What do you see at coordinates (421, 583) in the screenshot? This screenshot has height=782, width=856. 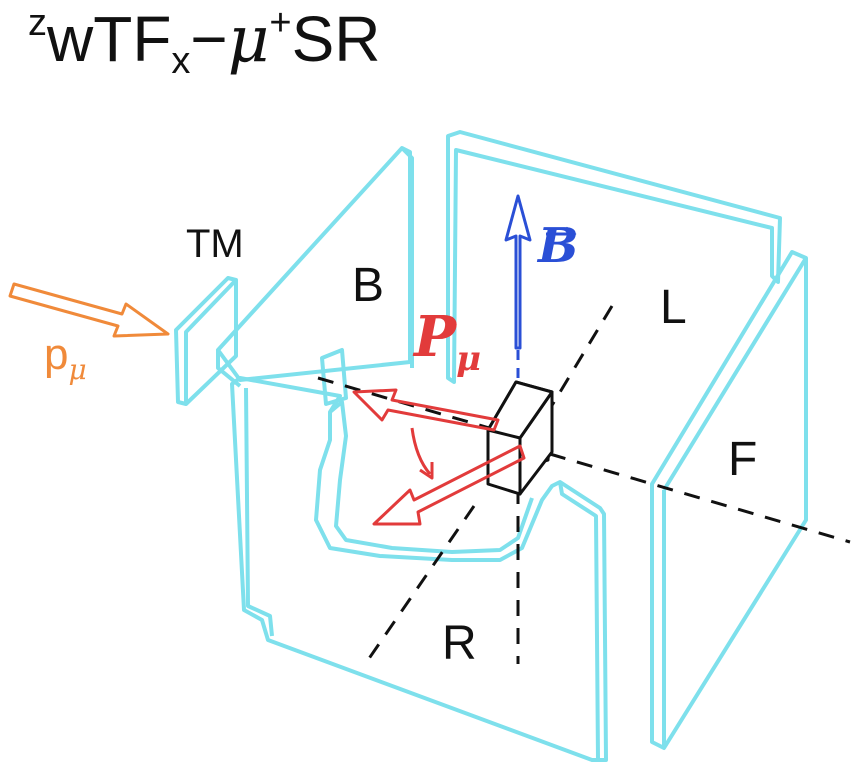 I see `axis-r` at bounding box center [421, 583].